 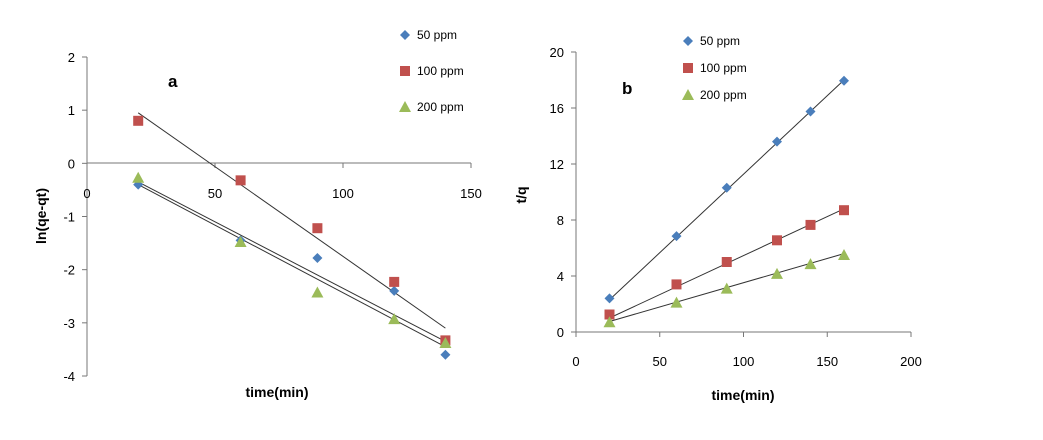 What do you see at coordinates (173, 81) in the screenshot?
I see `panel-label-a: a` at bounding box center [173, 81].